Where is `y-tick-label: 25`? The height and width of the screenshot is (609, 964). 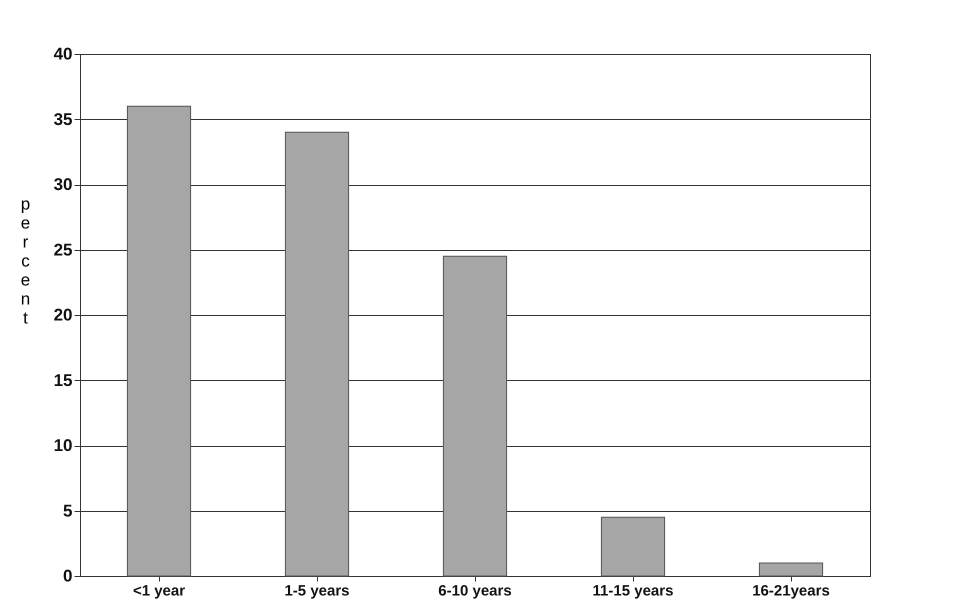 y-tick-label: 25 is located at coordinates (63, 250).